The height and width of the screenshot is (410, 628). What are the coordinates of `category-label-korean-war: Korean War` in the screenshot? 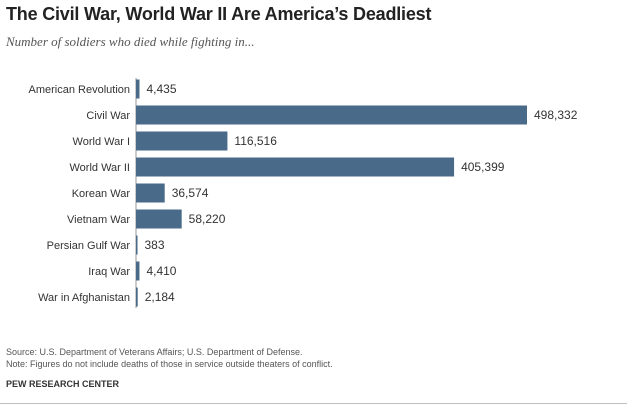 It's located at (101, 194).